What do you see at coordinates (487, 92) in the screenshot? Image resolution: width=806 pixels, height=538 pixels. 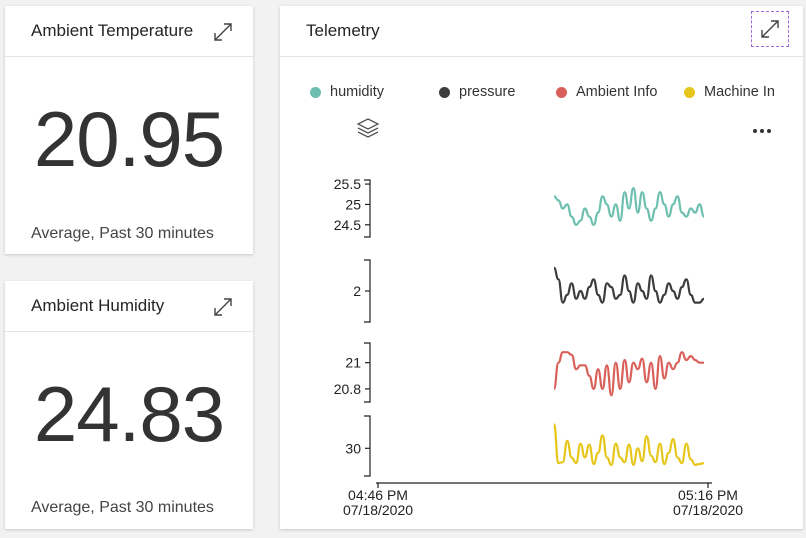 I see `legend-label: pressure` at bounding box center [487, 92].